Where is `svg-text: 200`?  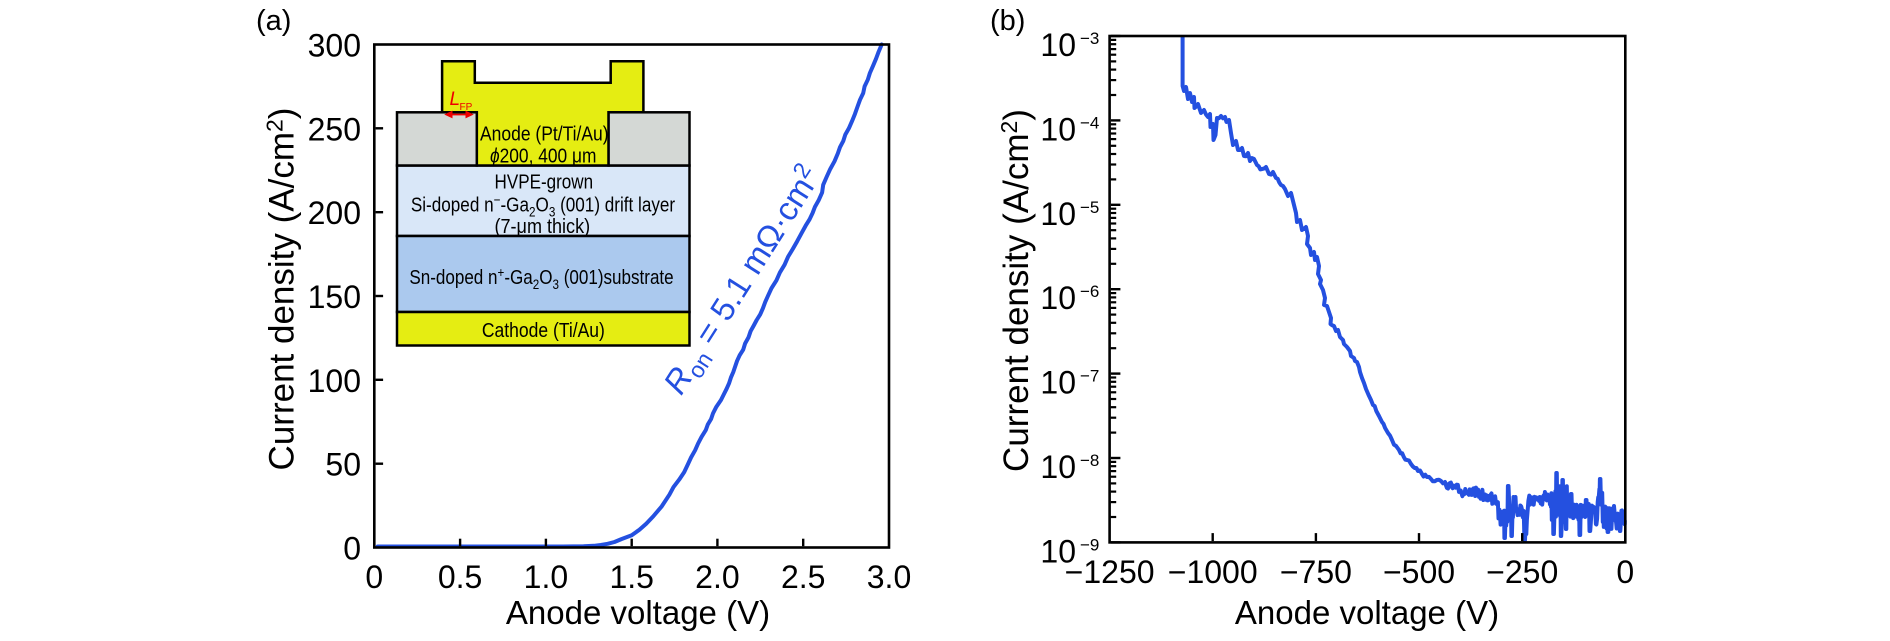
svg-text: 200 is located at coordinates (334, 213).